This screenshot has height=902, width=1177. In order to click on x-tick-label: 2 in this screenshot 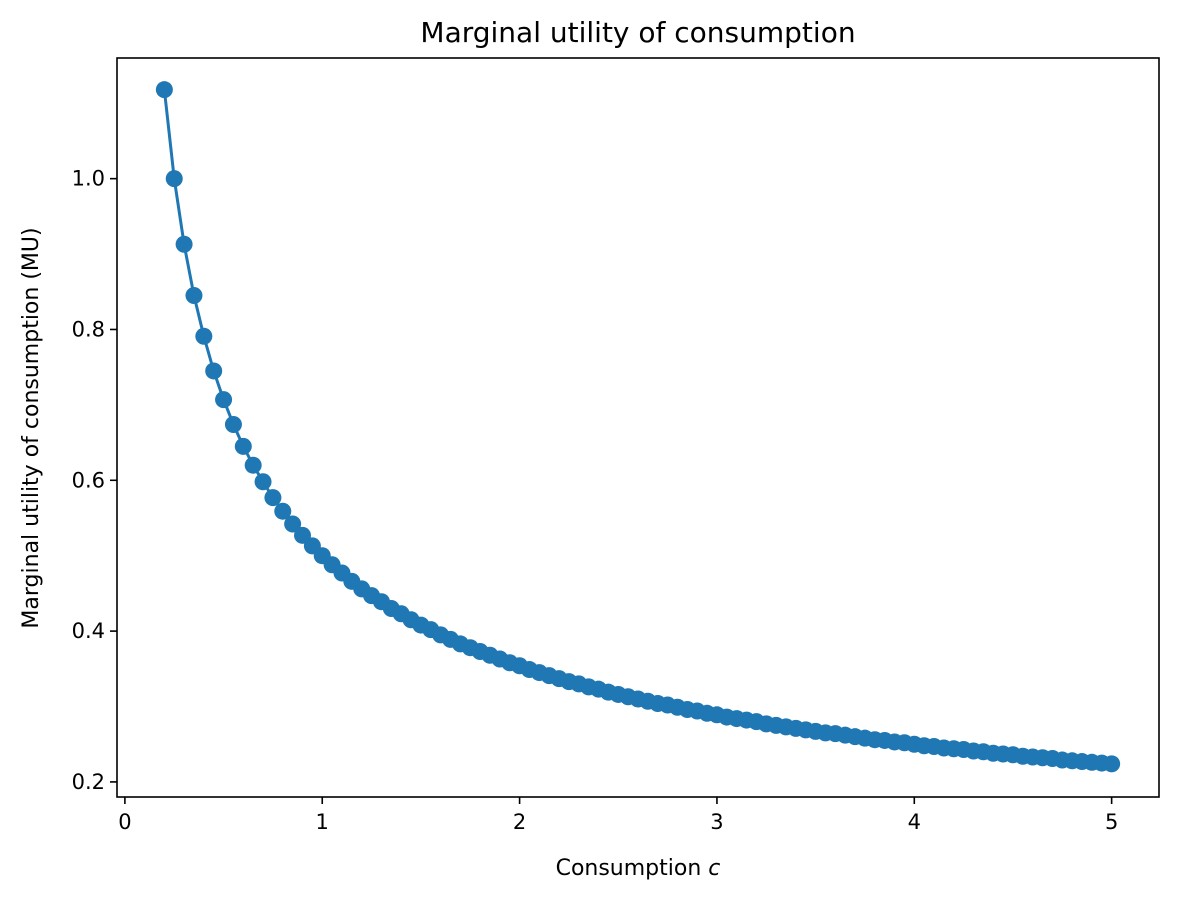, I will do `click(519, 822)`.